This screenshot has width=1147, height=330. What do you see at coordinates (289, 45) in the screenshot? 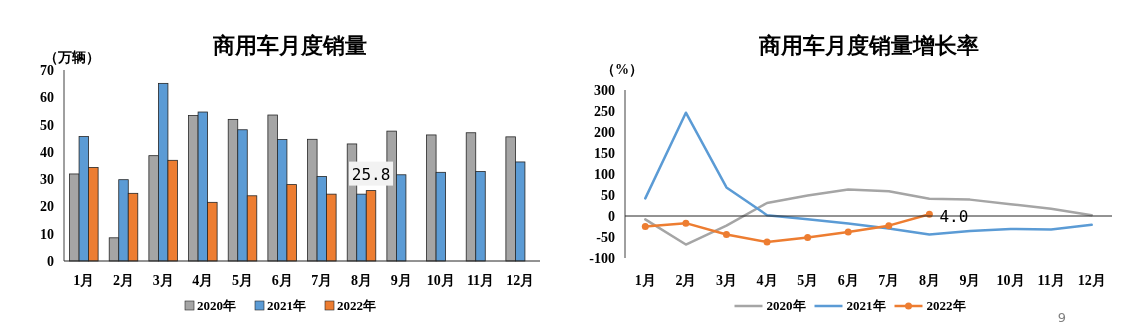
I see `chart-title: 商用车月度销量` at bounding box center [289, 45].